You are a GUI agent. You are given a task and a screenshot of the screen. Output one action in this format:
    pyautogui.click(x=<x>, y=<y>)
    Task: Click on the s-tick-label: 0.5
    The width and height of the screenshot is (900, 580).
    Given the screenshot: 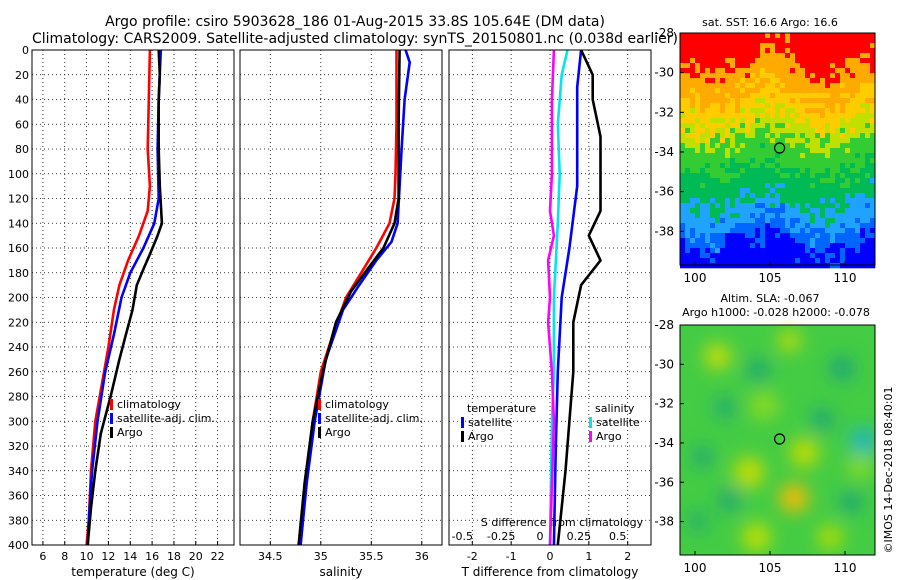 What is the action you would take?
    pyautogui.click(x=618, y=536)
    